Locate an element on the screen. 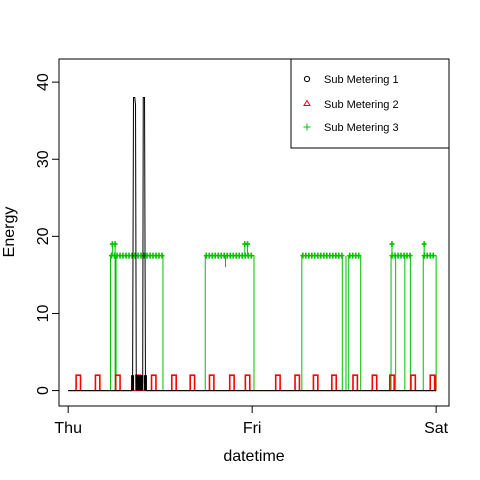 This screenshot has height=480, width=480. x-axis-label: datetime is located at coordinates (253, 456).